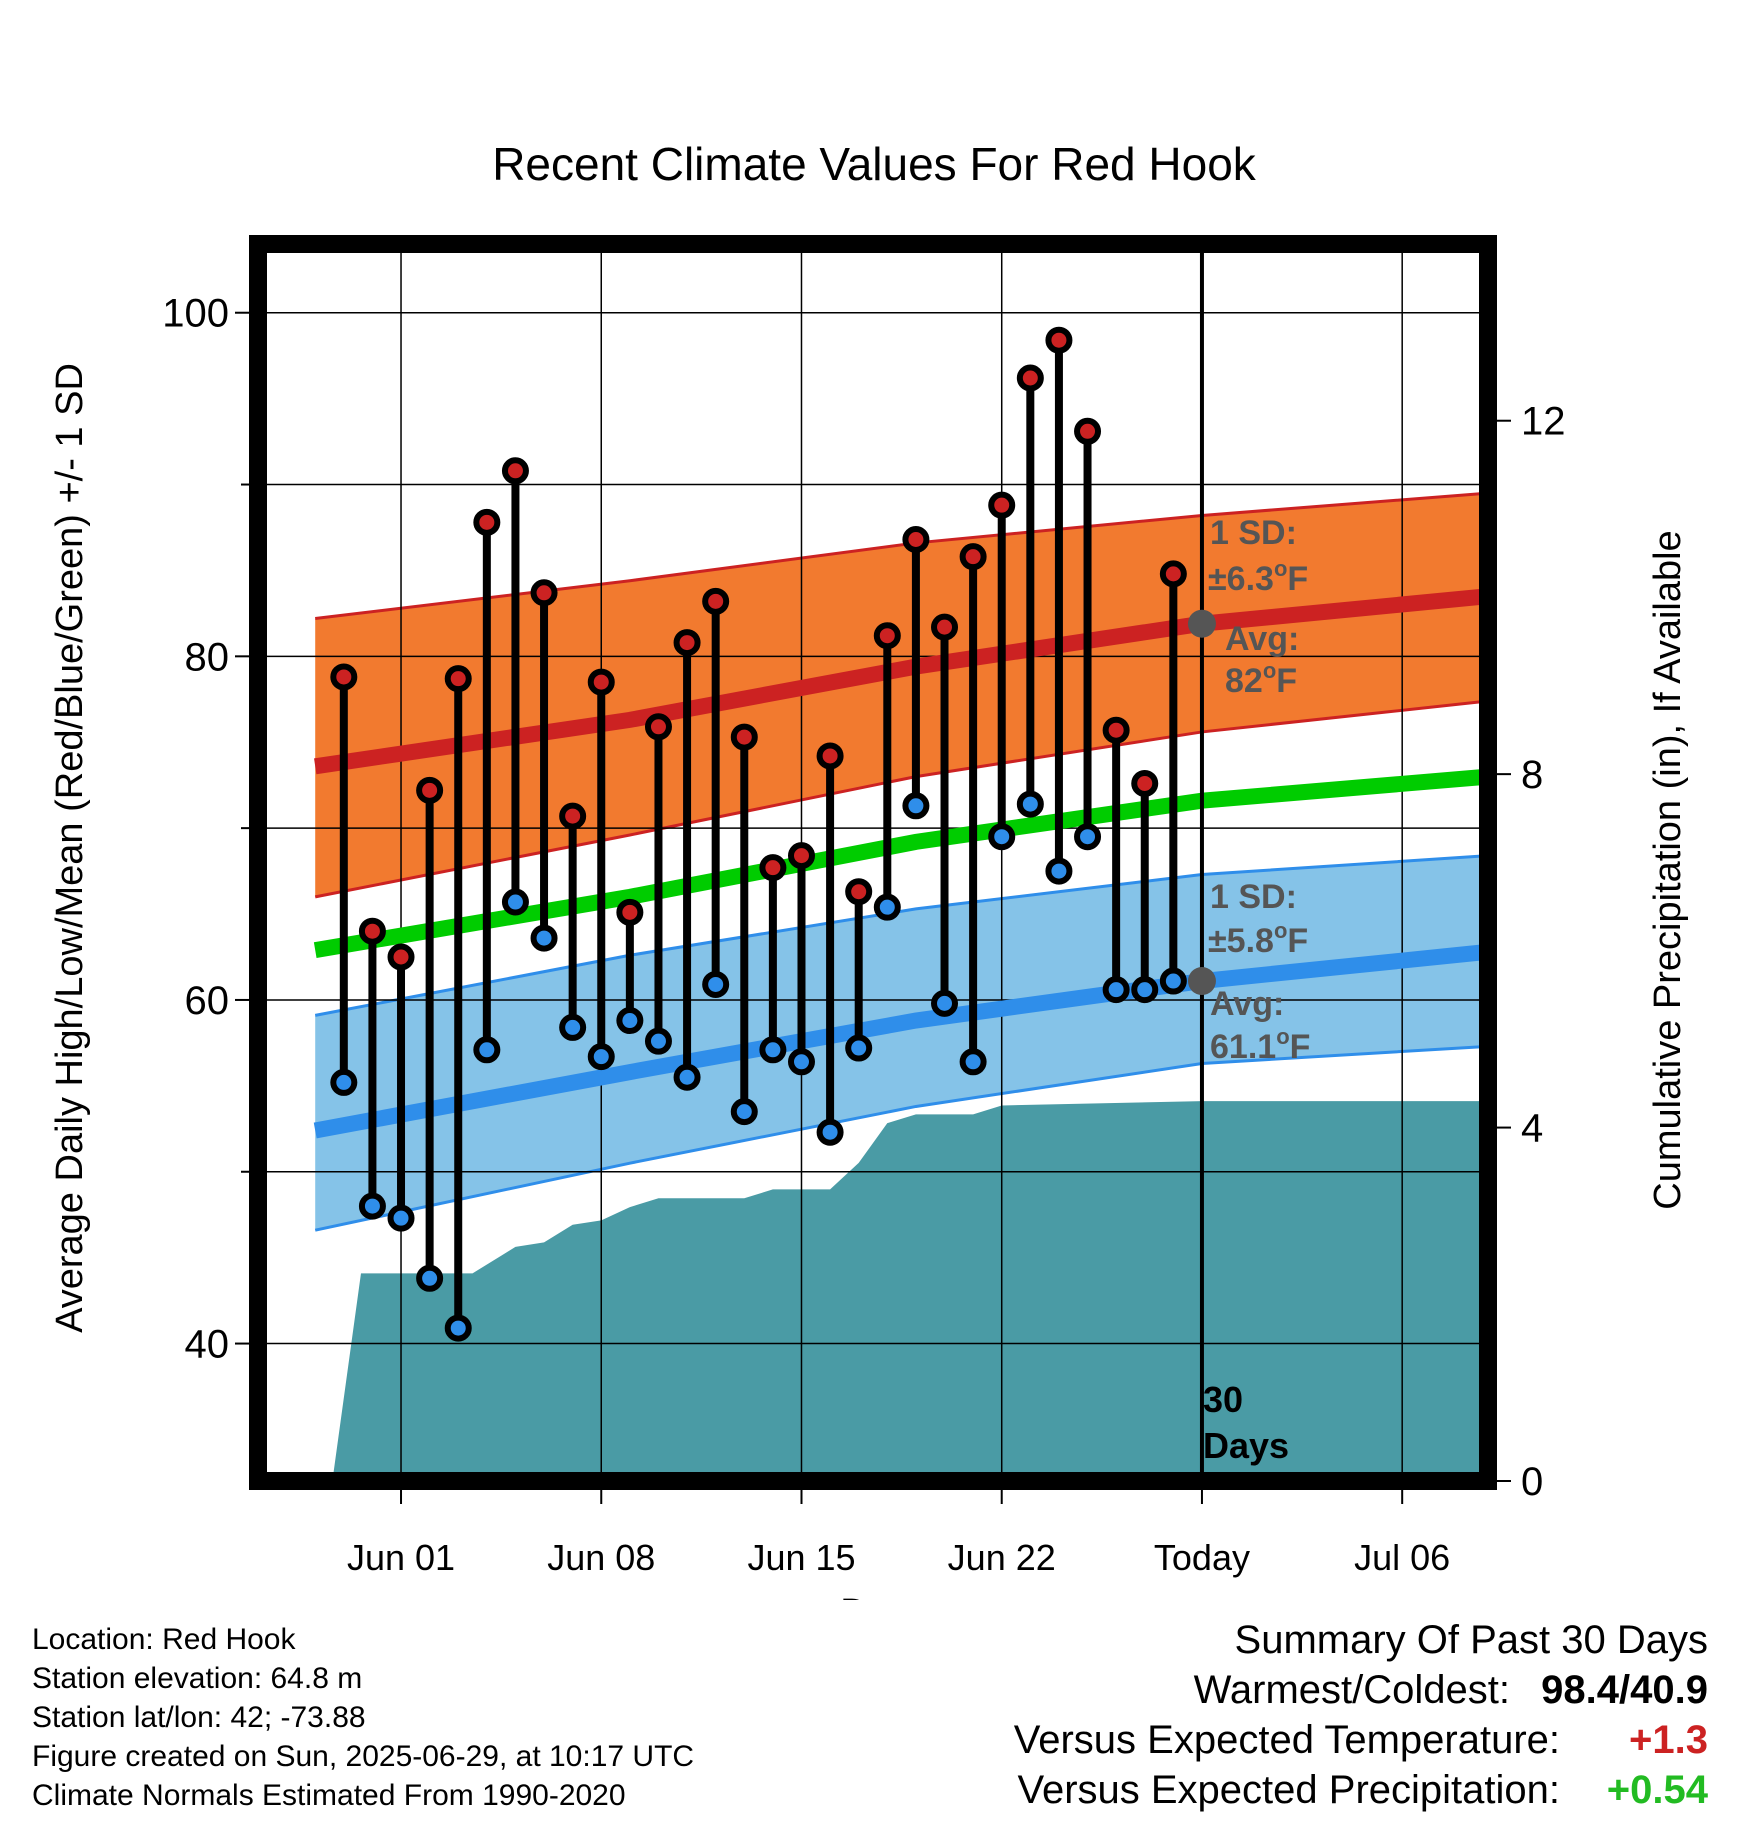 The height and width of the screenshot is (1828, 1748). Describe the element at coordinates (1201, 981) in the screenshot. I see `low-avg-marker` at that location.